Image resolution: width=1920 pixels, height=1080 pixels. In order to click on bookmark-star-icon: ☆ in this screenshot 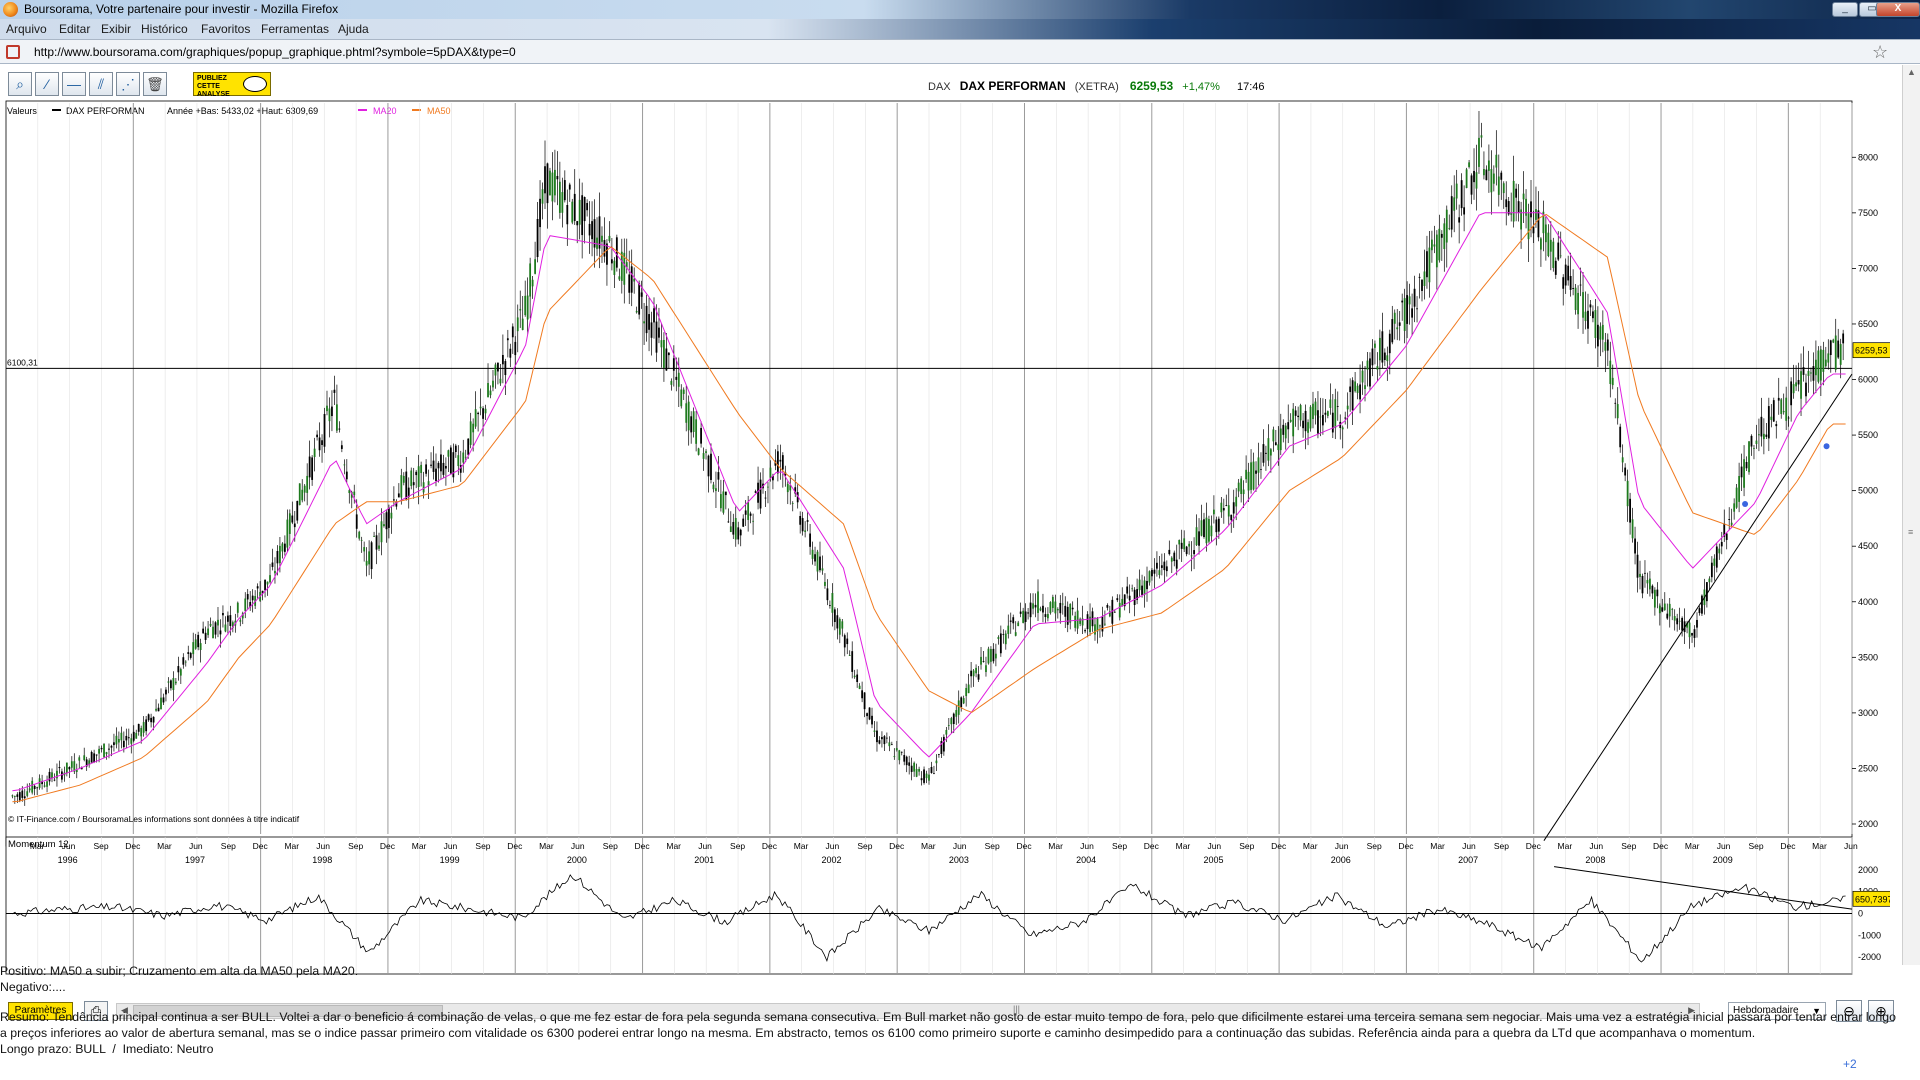, I will do `click(1880, 52)`.